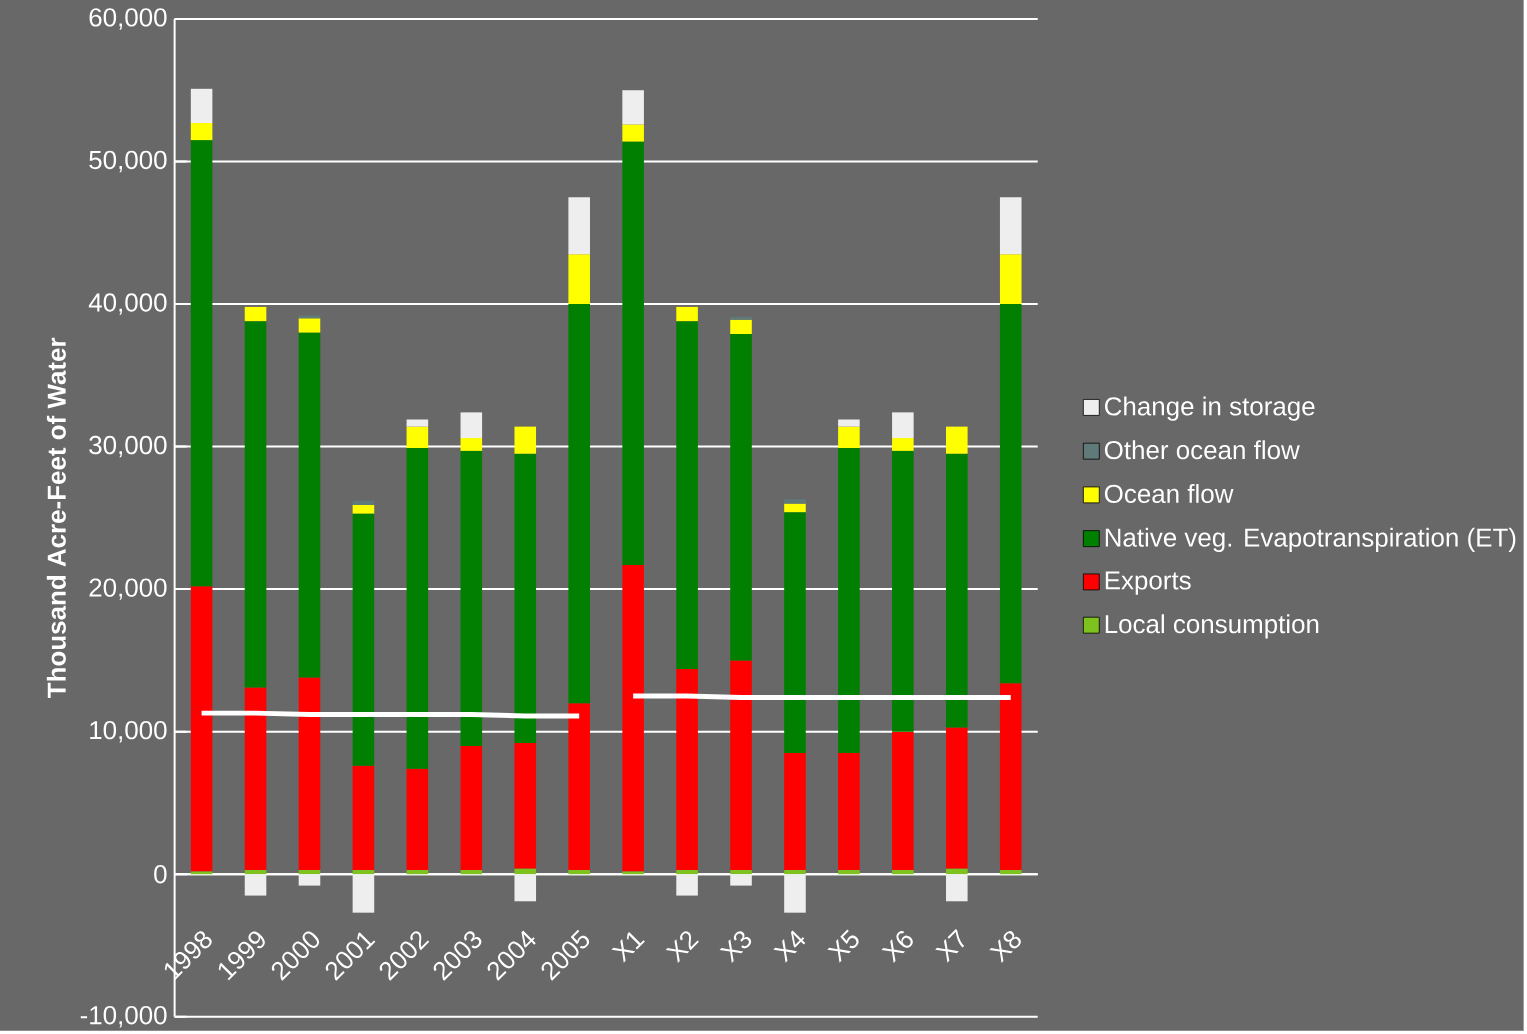  What do you see at coordinates (682, 947) in the screenshot?
I see `x-tick-label: X2` at bounding box center [682, 947].